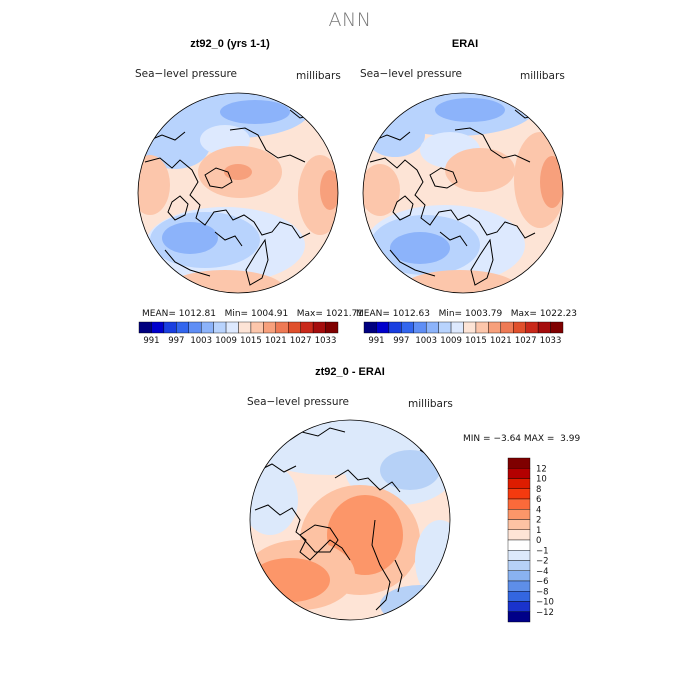  Describe the element at coordinates (226, 341) in the screenshot. I see `colorbar-1-tick-label: 1009` at that location.